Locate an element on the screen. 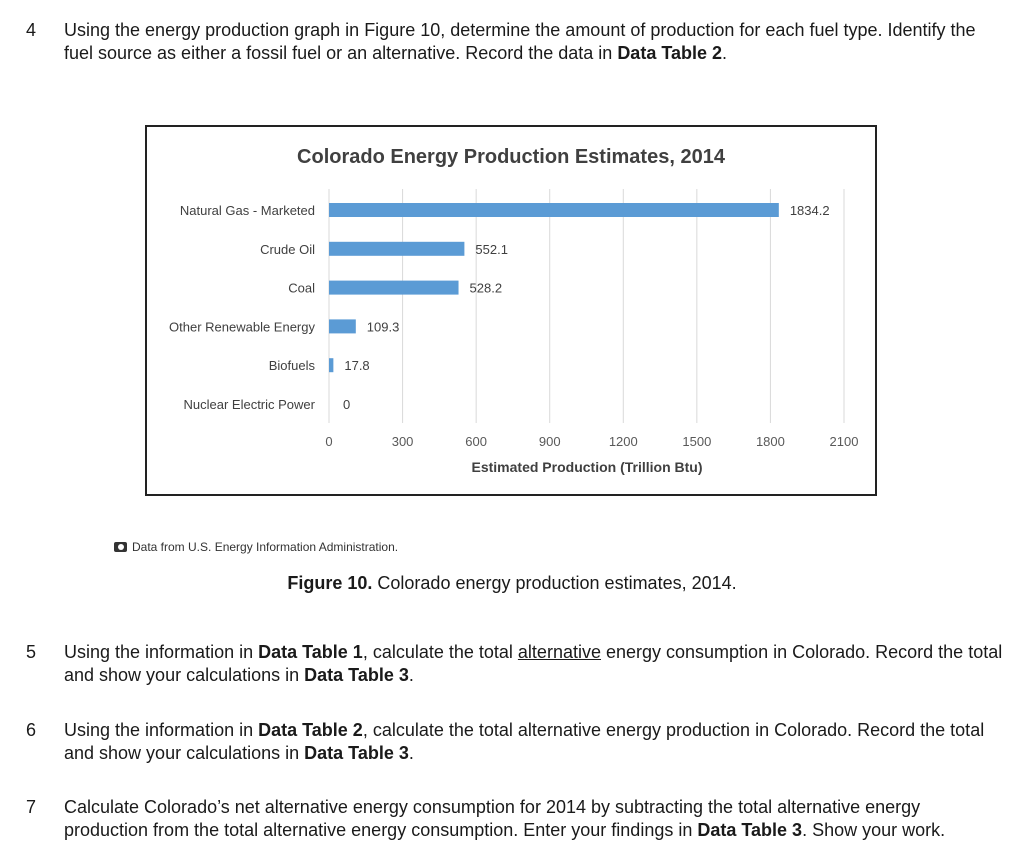 The width and height of the screenshot is (1024, 864). x-tick-label: 900 is located at coordinates (550, 441).